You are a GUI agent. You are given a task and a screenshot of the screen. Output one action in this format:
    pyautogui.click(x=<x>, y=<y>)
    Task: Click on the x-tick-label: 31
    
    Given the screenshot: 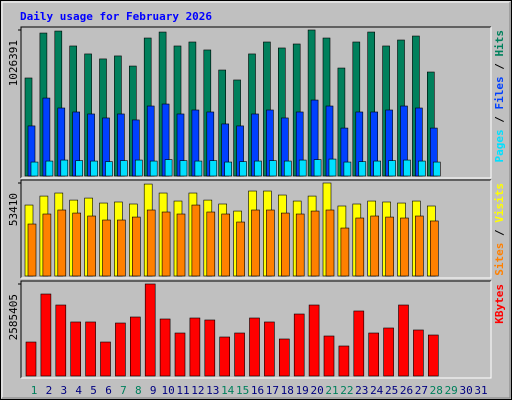 What is the action you would take?
    pyautogui.click(x=480, y=390)
    